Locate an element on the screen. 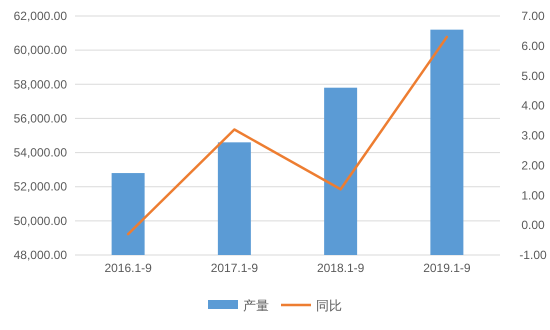  y-tick-label: 54,000.00 is located at coordinates (41, 153).